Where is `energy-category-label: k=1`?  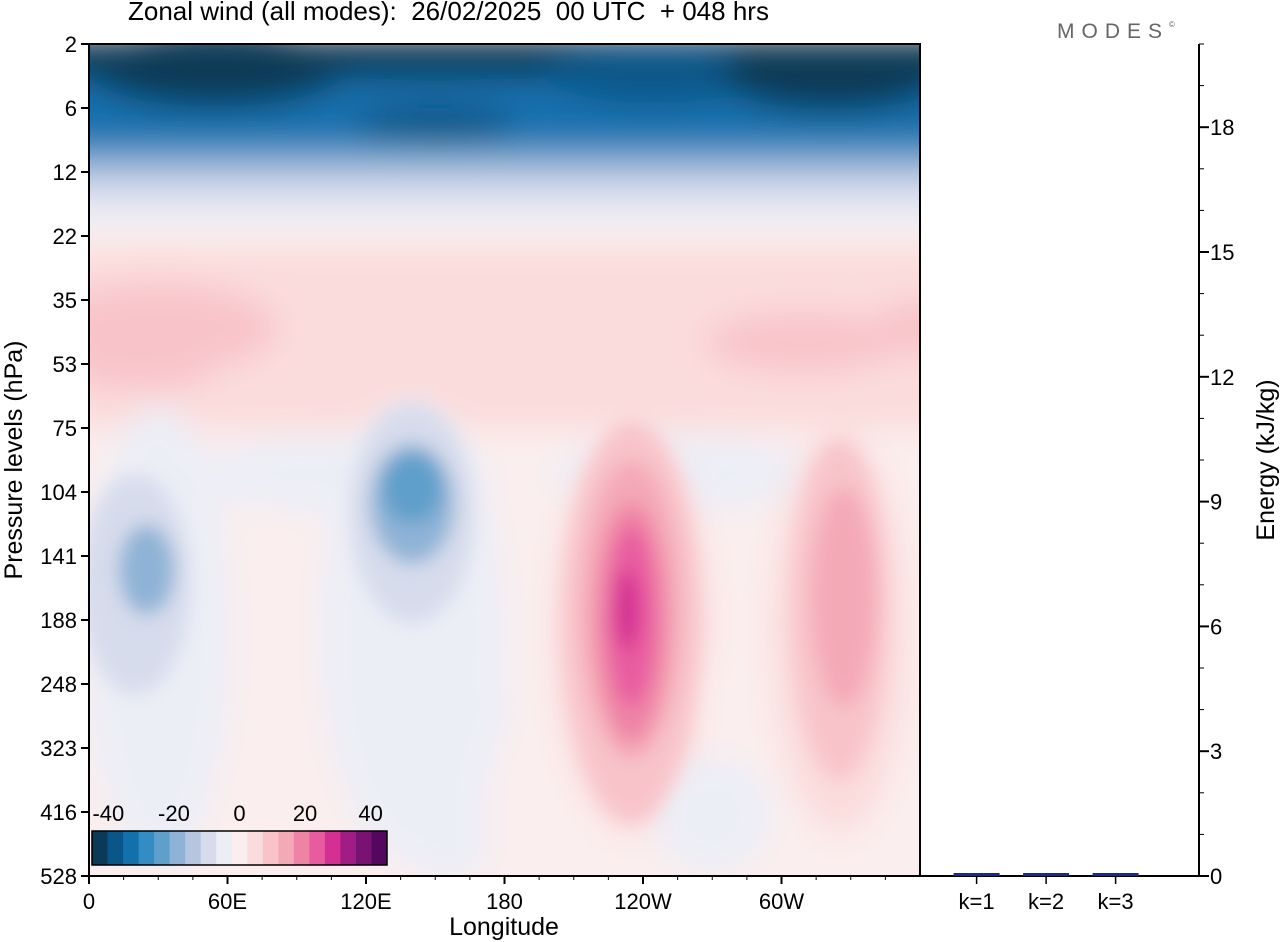
energy-category-label: k=1 is located at coordinates (977, 901).